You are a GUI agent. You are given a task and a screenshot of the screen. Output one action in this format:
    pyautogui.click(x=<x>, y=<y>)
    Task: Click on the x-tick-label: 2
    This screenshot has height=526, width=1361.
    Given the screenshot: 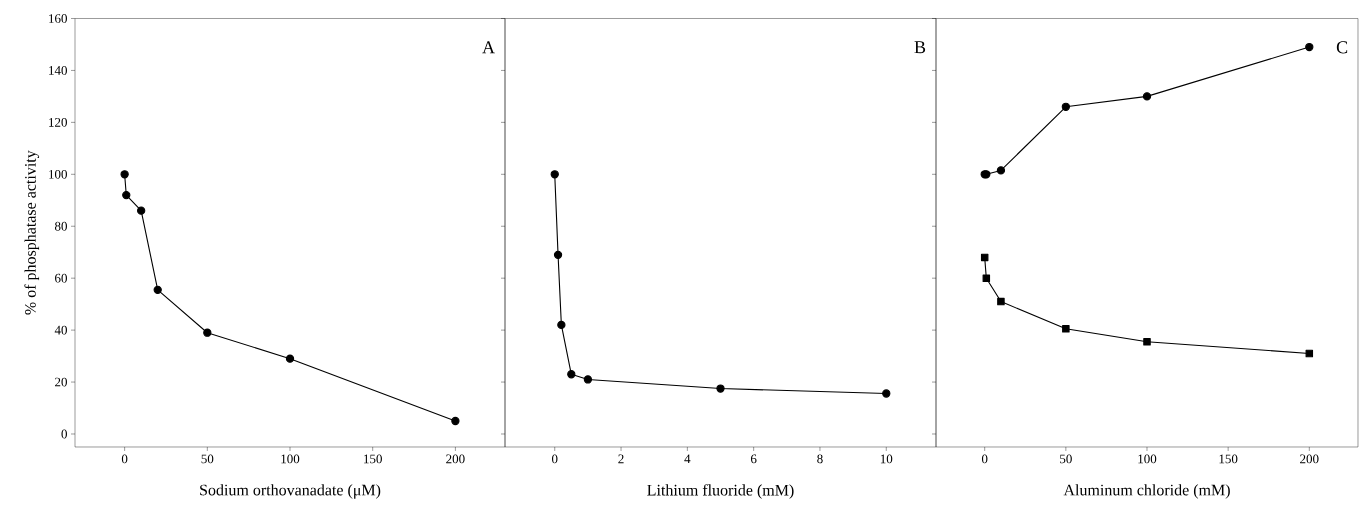 What is the action you would take?
    pyautogui.click(x=621, y=459)
    